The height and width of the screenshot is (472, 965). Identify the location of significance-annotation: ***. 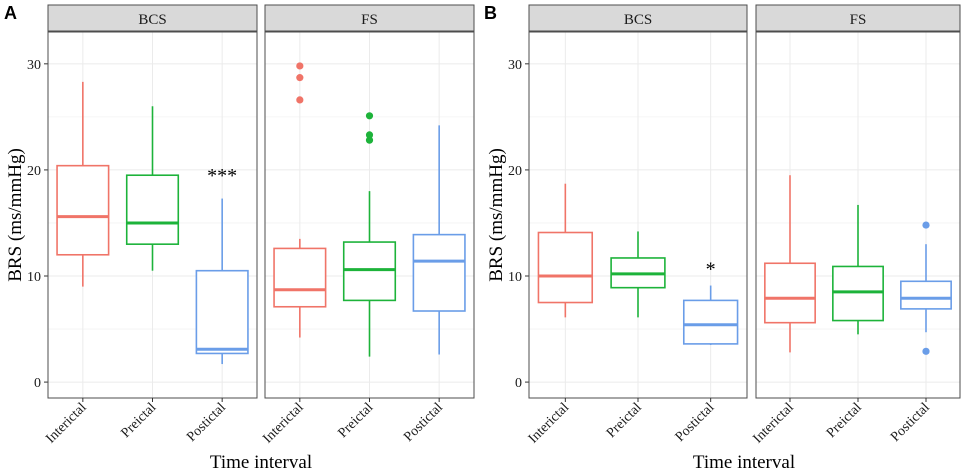
(222, 176).